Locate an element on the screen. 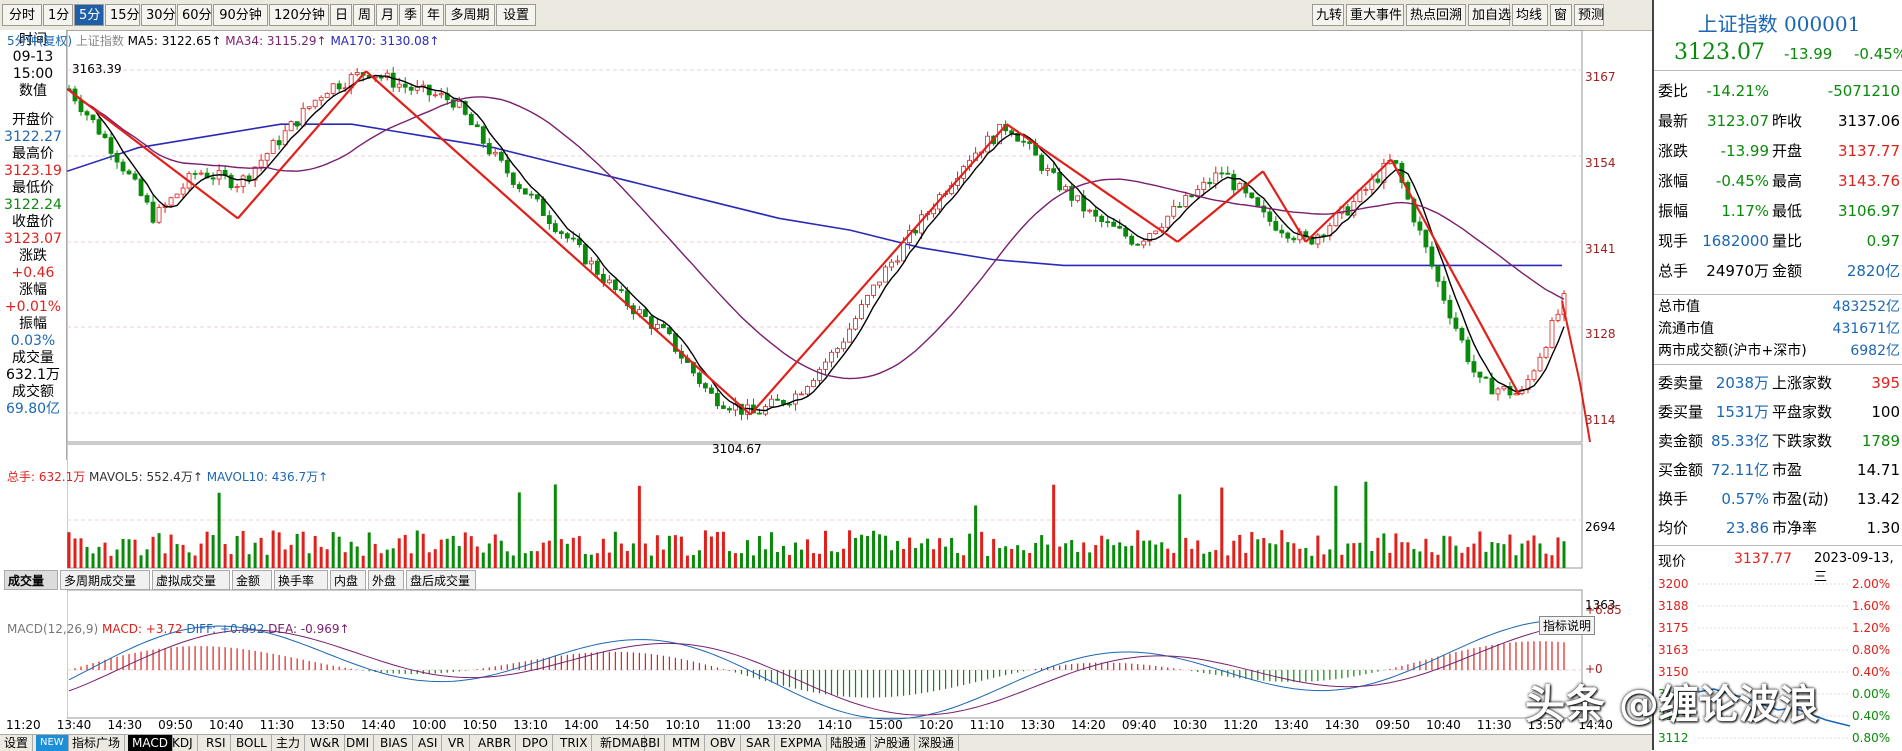 The height and width of the screenshot is (751, 1902). watermark: 头条 @缠论波浪 is located at coordinates (1672, 705).